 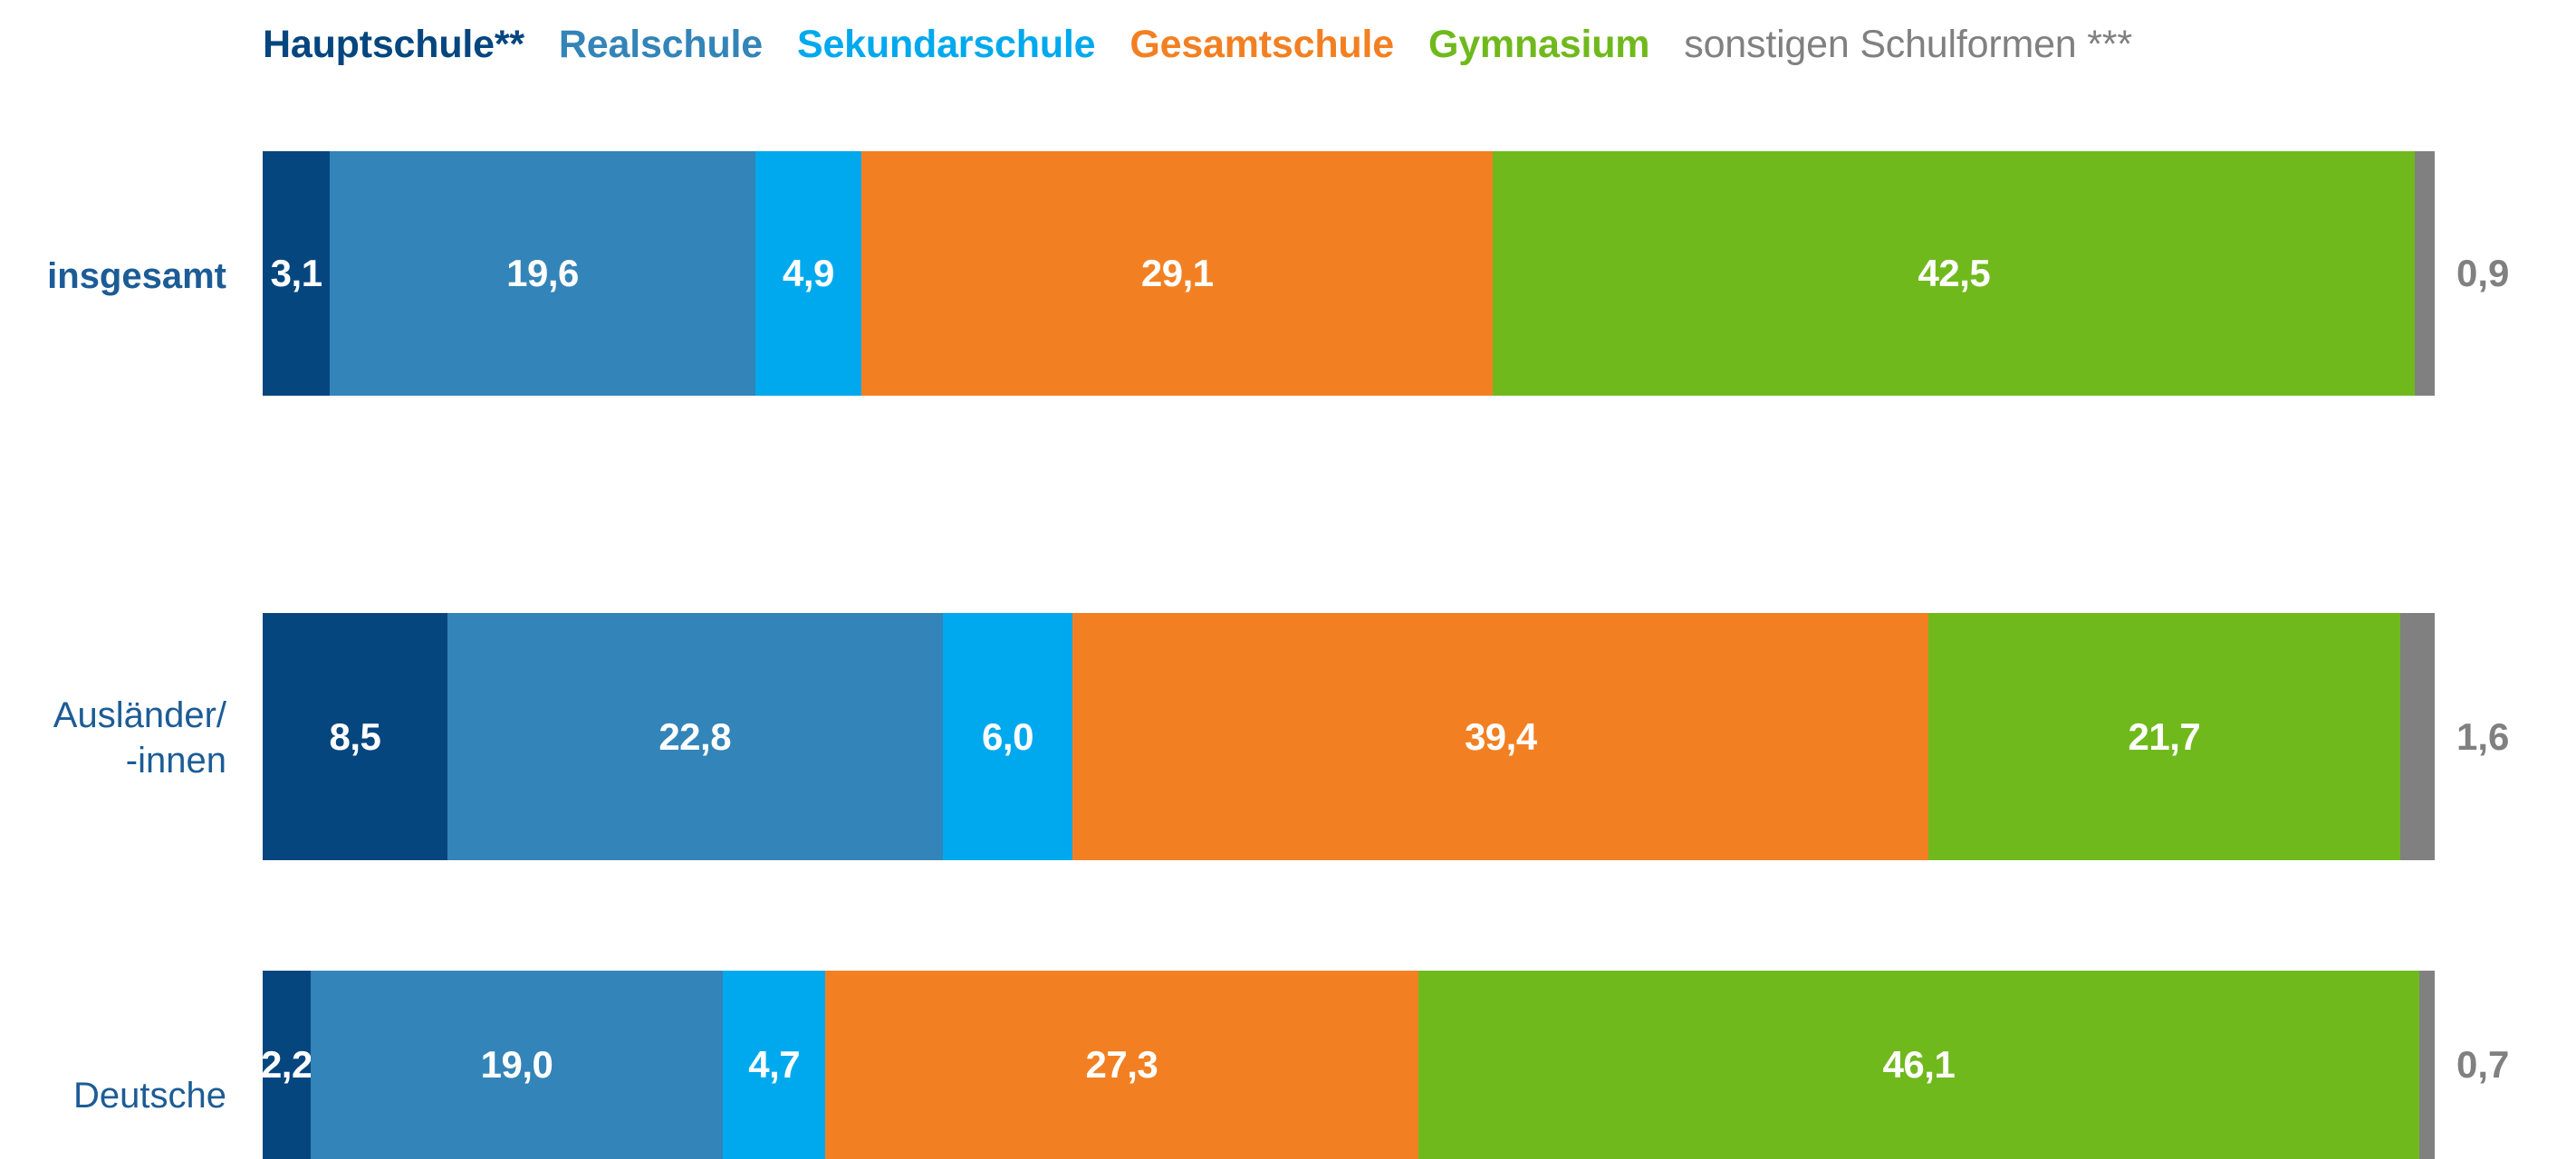 I want to click on bar-segment: 21,7, so click(x=2164, y=737).